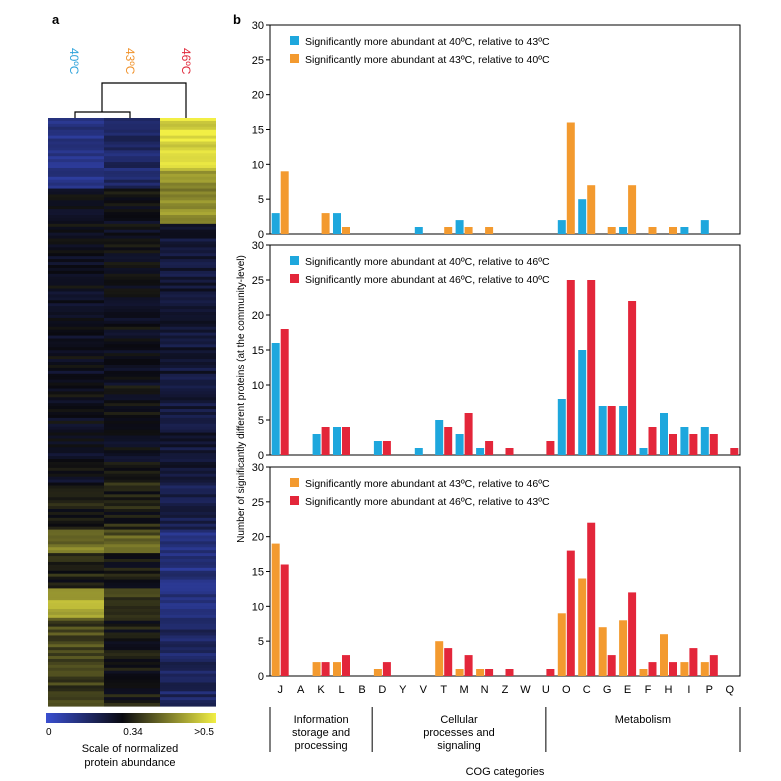  I want to click on x-tick-label: O, so click(566, 690).